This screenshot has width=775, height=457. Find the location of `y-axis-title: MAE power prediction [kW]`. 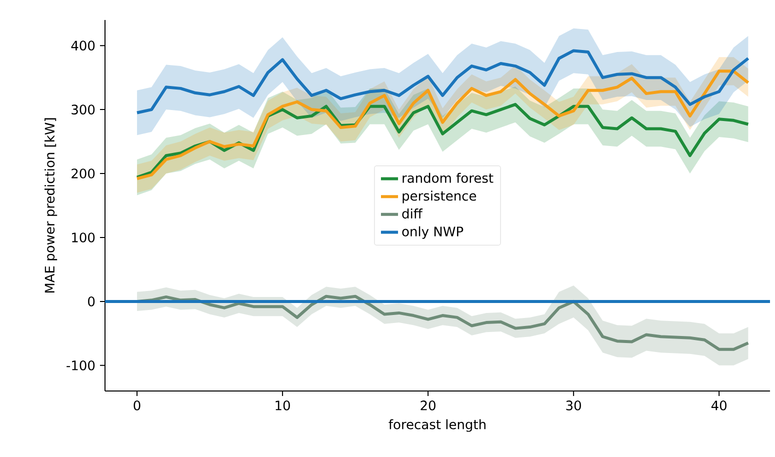

y-axis-title: MAE power prediction [kW] is located at coordinates (51, 205).